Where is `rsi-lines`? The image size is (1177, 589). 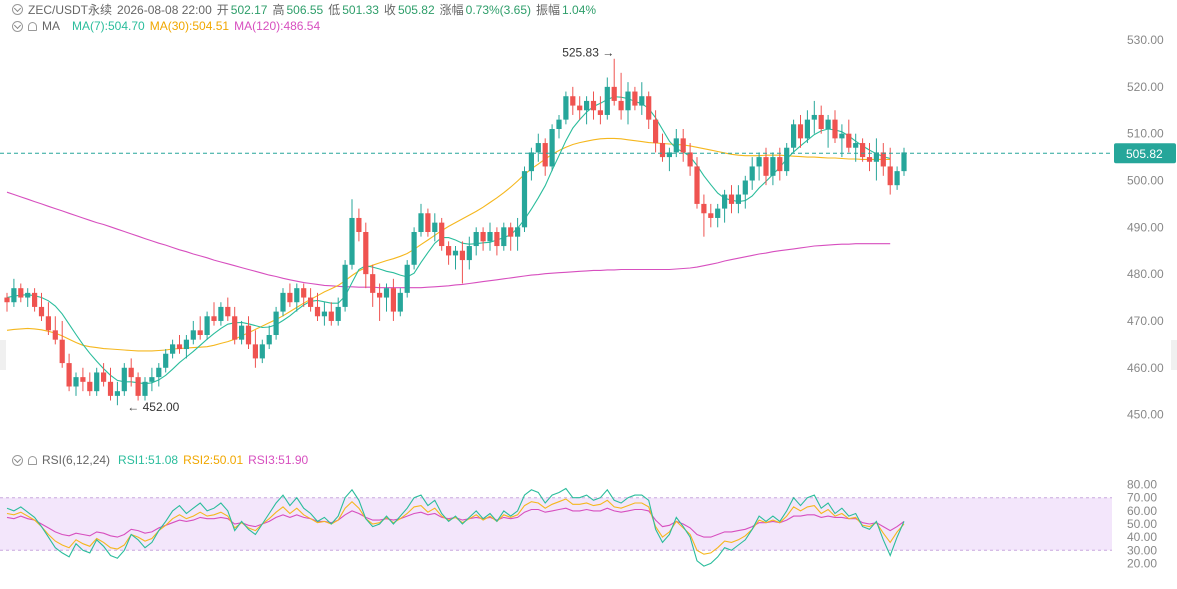
rsi-lines is located at coordinates (455, 527).